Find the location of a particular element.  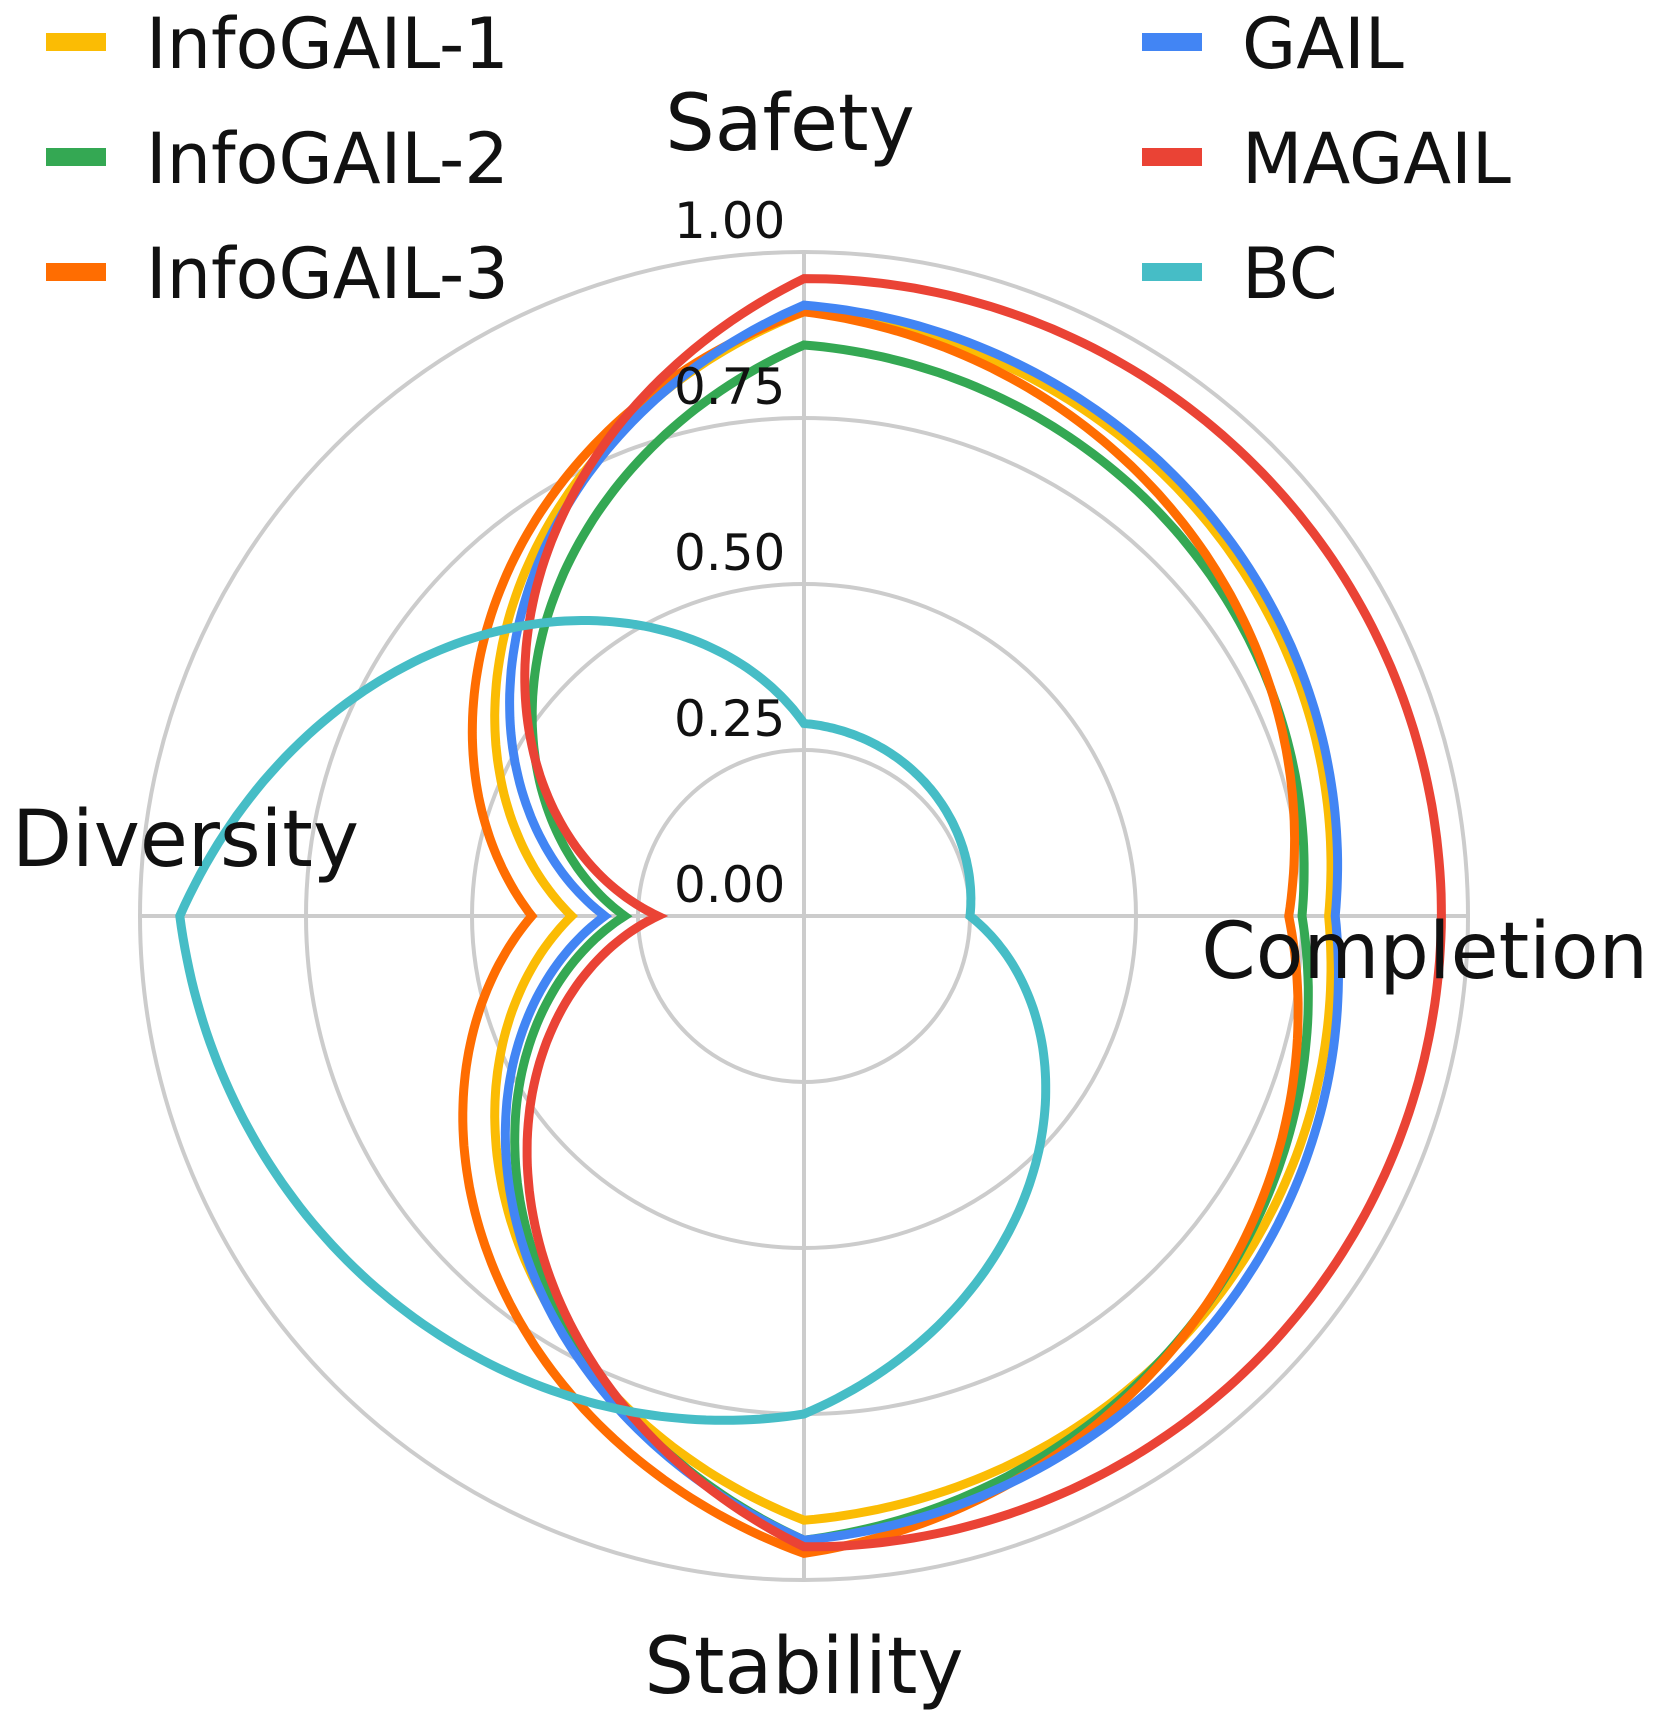

legend-label-magail: MAGAIL is located at coordinates (1376, 159).